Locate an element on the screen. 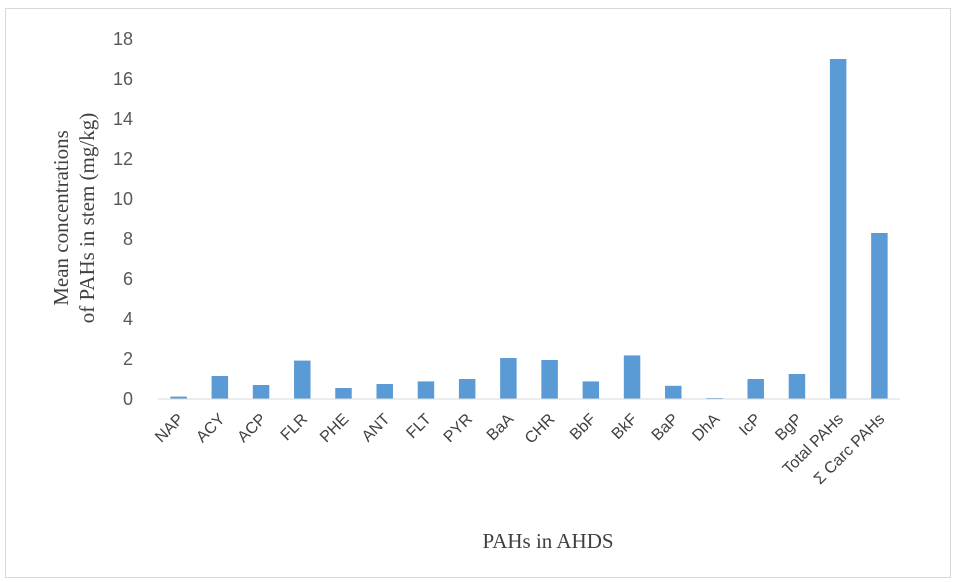 The height and width of the screenshot is (582, 956). bar-ant is located at coordinates (384, 391).